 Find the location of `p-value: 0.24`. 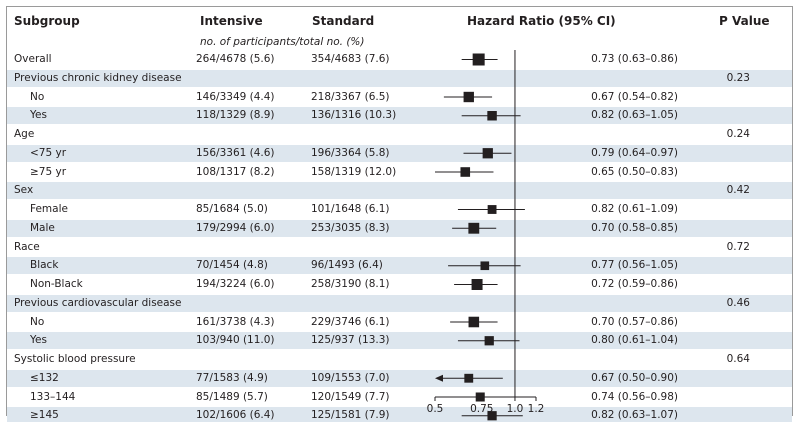

p-value: 0.24 is located at coordinates (738, 134).